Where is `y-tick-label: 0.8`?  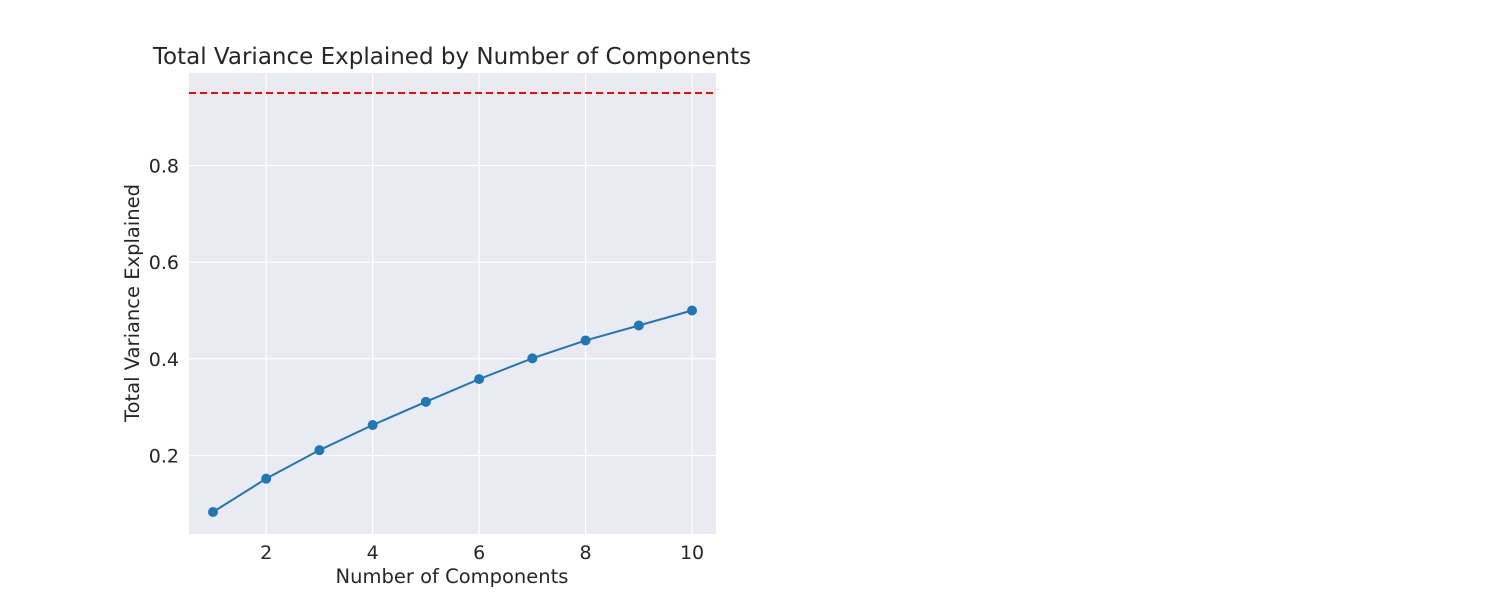
y-tick-label: 0.8 is located at coordinates (164, 167).